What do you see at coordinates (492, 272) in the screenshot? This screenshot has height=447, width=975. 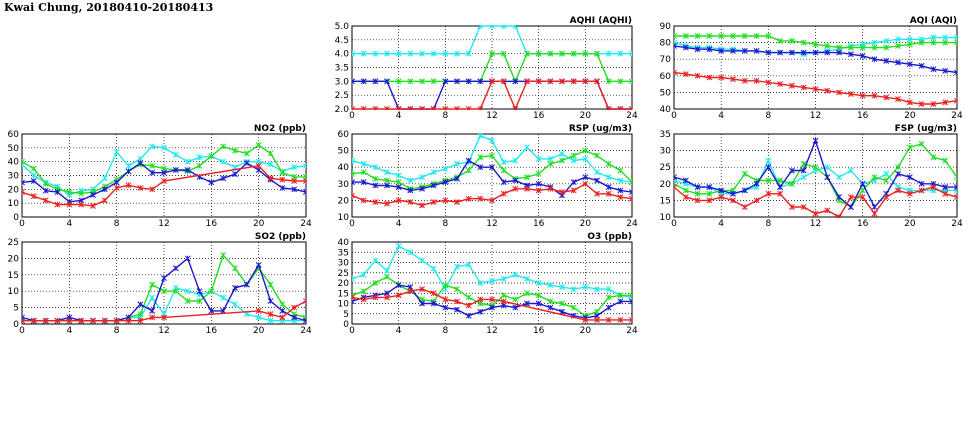 I see `series-line-cyan` at bounding box center [492, 272].